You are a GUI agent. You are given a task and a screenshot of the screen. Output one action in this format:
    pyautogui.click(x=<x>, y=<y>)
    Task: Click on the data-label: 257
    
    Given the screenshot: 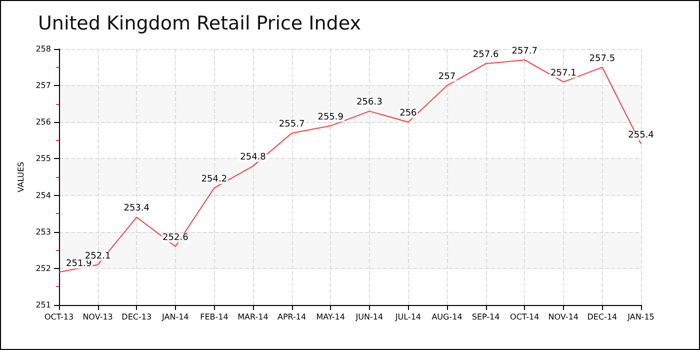 What is the action you would take?
    pyautogui.click(x=447, y=77)
    